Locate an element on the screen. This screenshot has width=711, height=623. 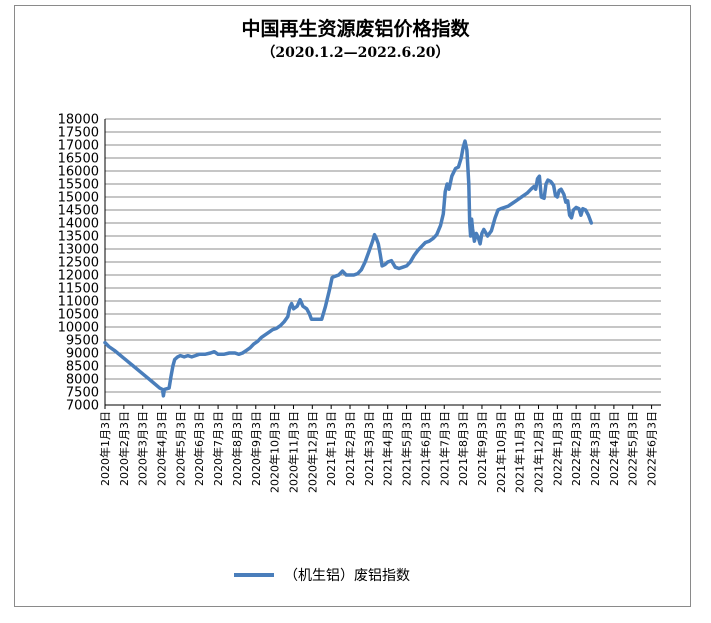
chart-title: 中国再生资源废铝价格指数 is located at coordinates (355, 29).